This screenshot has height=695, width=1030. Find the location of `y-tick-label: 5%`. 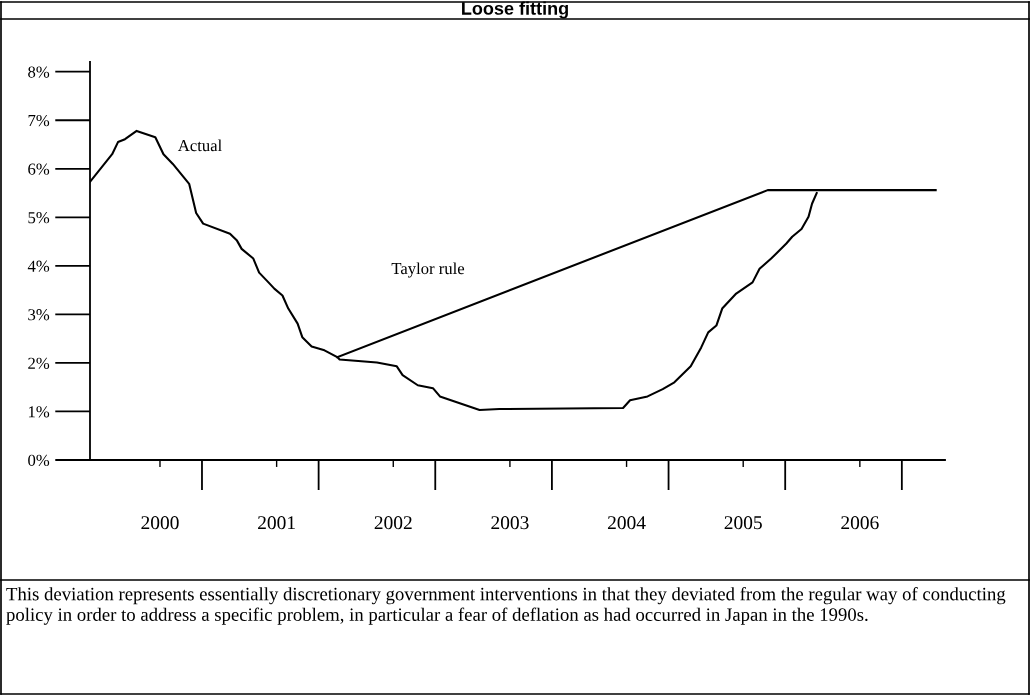

y-tick-label: 5% is located at coordinates (39, 218).